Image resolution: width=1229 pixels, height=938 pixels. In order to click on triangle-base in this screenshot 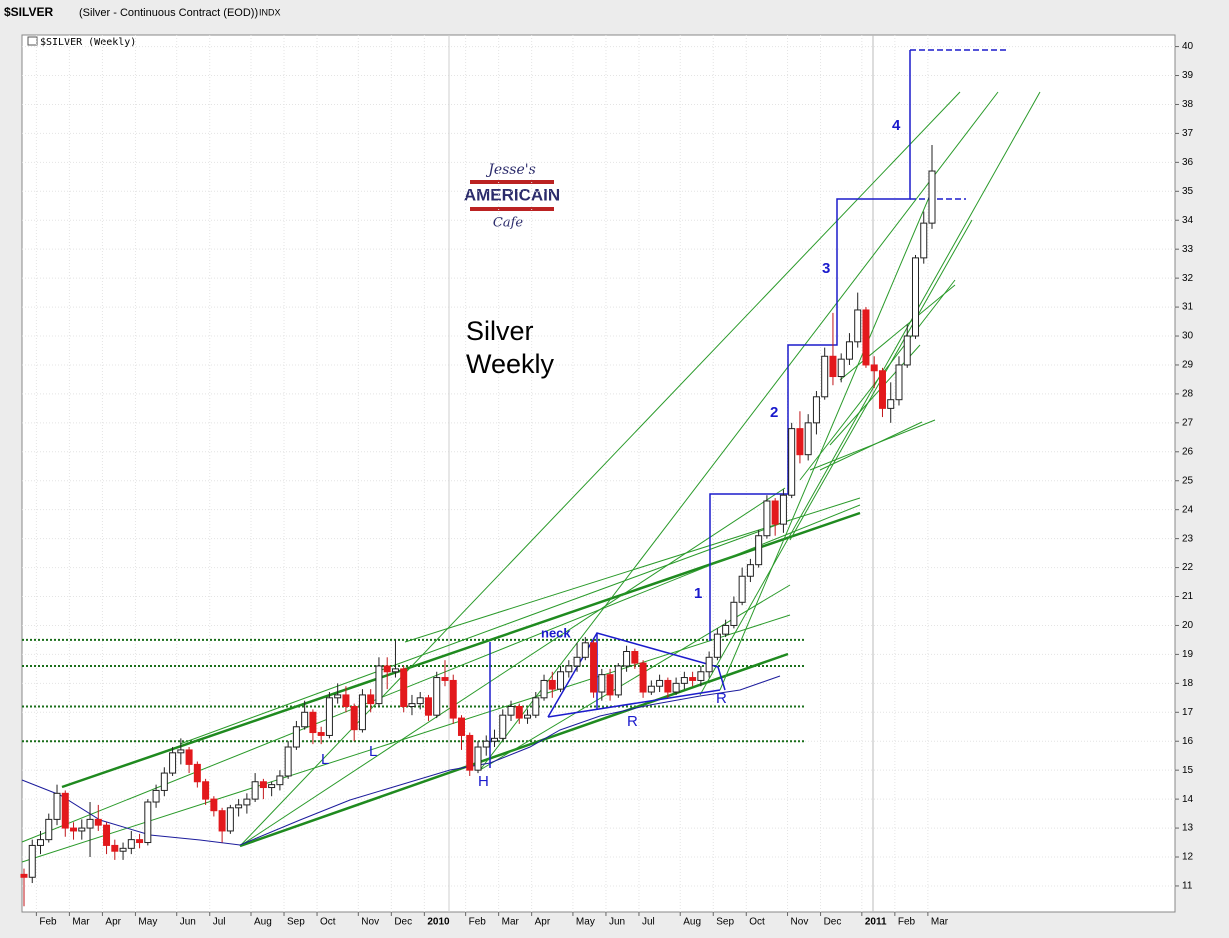, I will do `click(634, 703)`.